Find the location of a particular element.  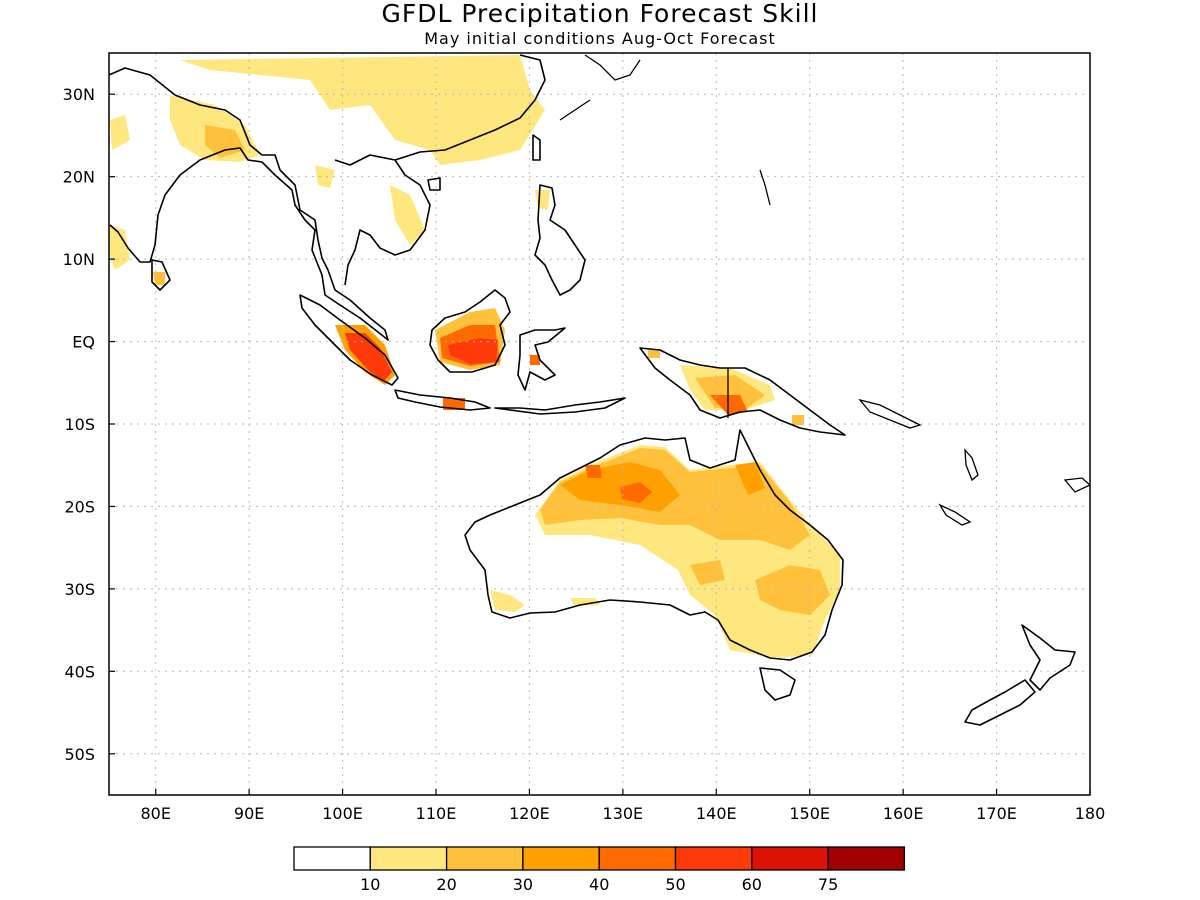

coastline-japan-south is located at coordinates (612, 67).